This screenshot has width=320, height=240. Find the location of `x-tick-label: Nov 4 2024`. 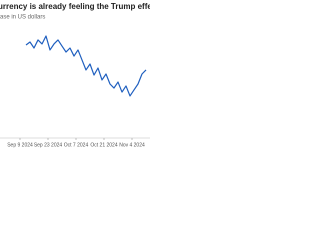

x-tick-label: Nov 4 2024 is located at coordinates (132, 145).